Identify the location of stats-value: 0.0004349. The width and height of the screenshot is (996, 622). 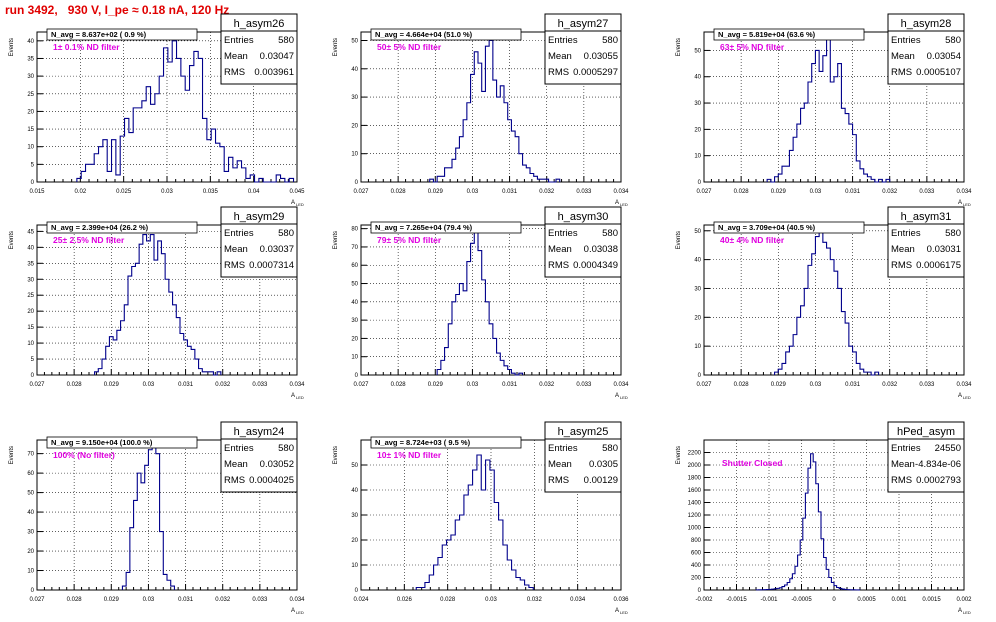
(595, 265).